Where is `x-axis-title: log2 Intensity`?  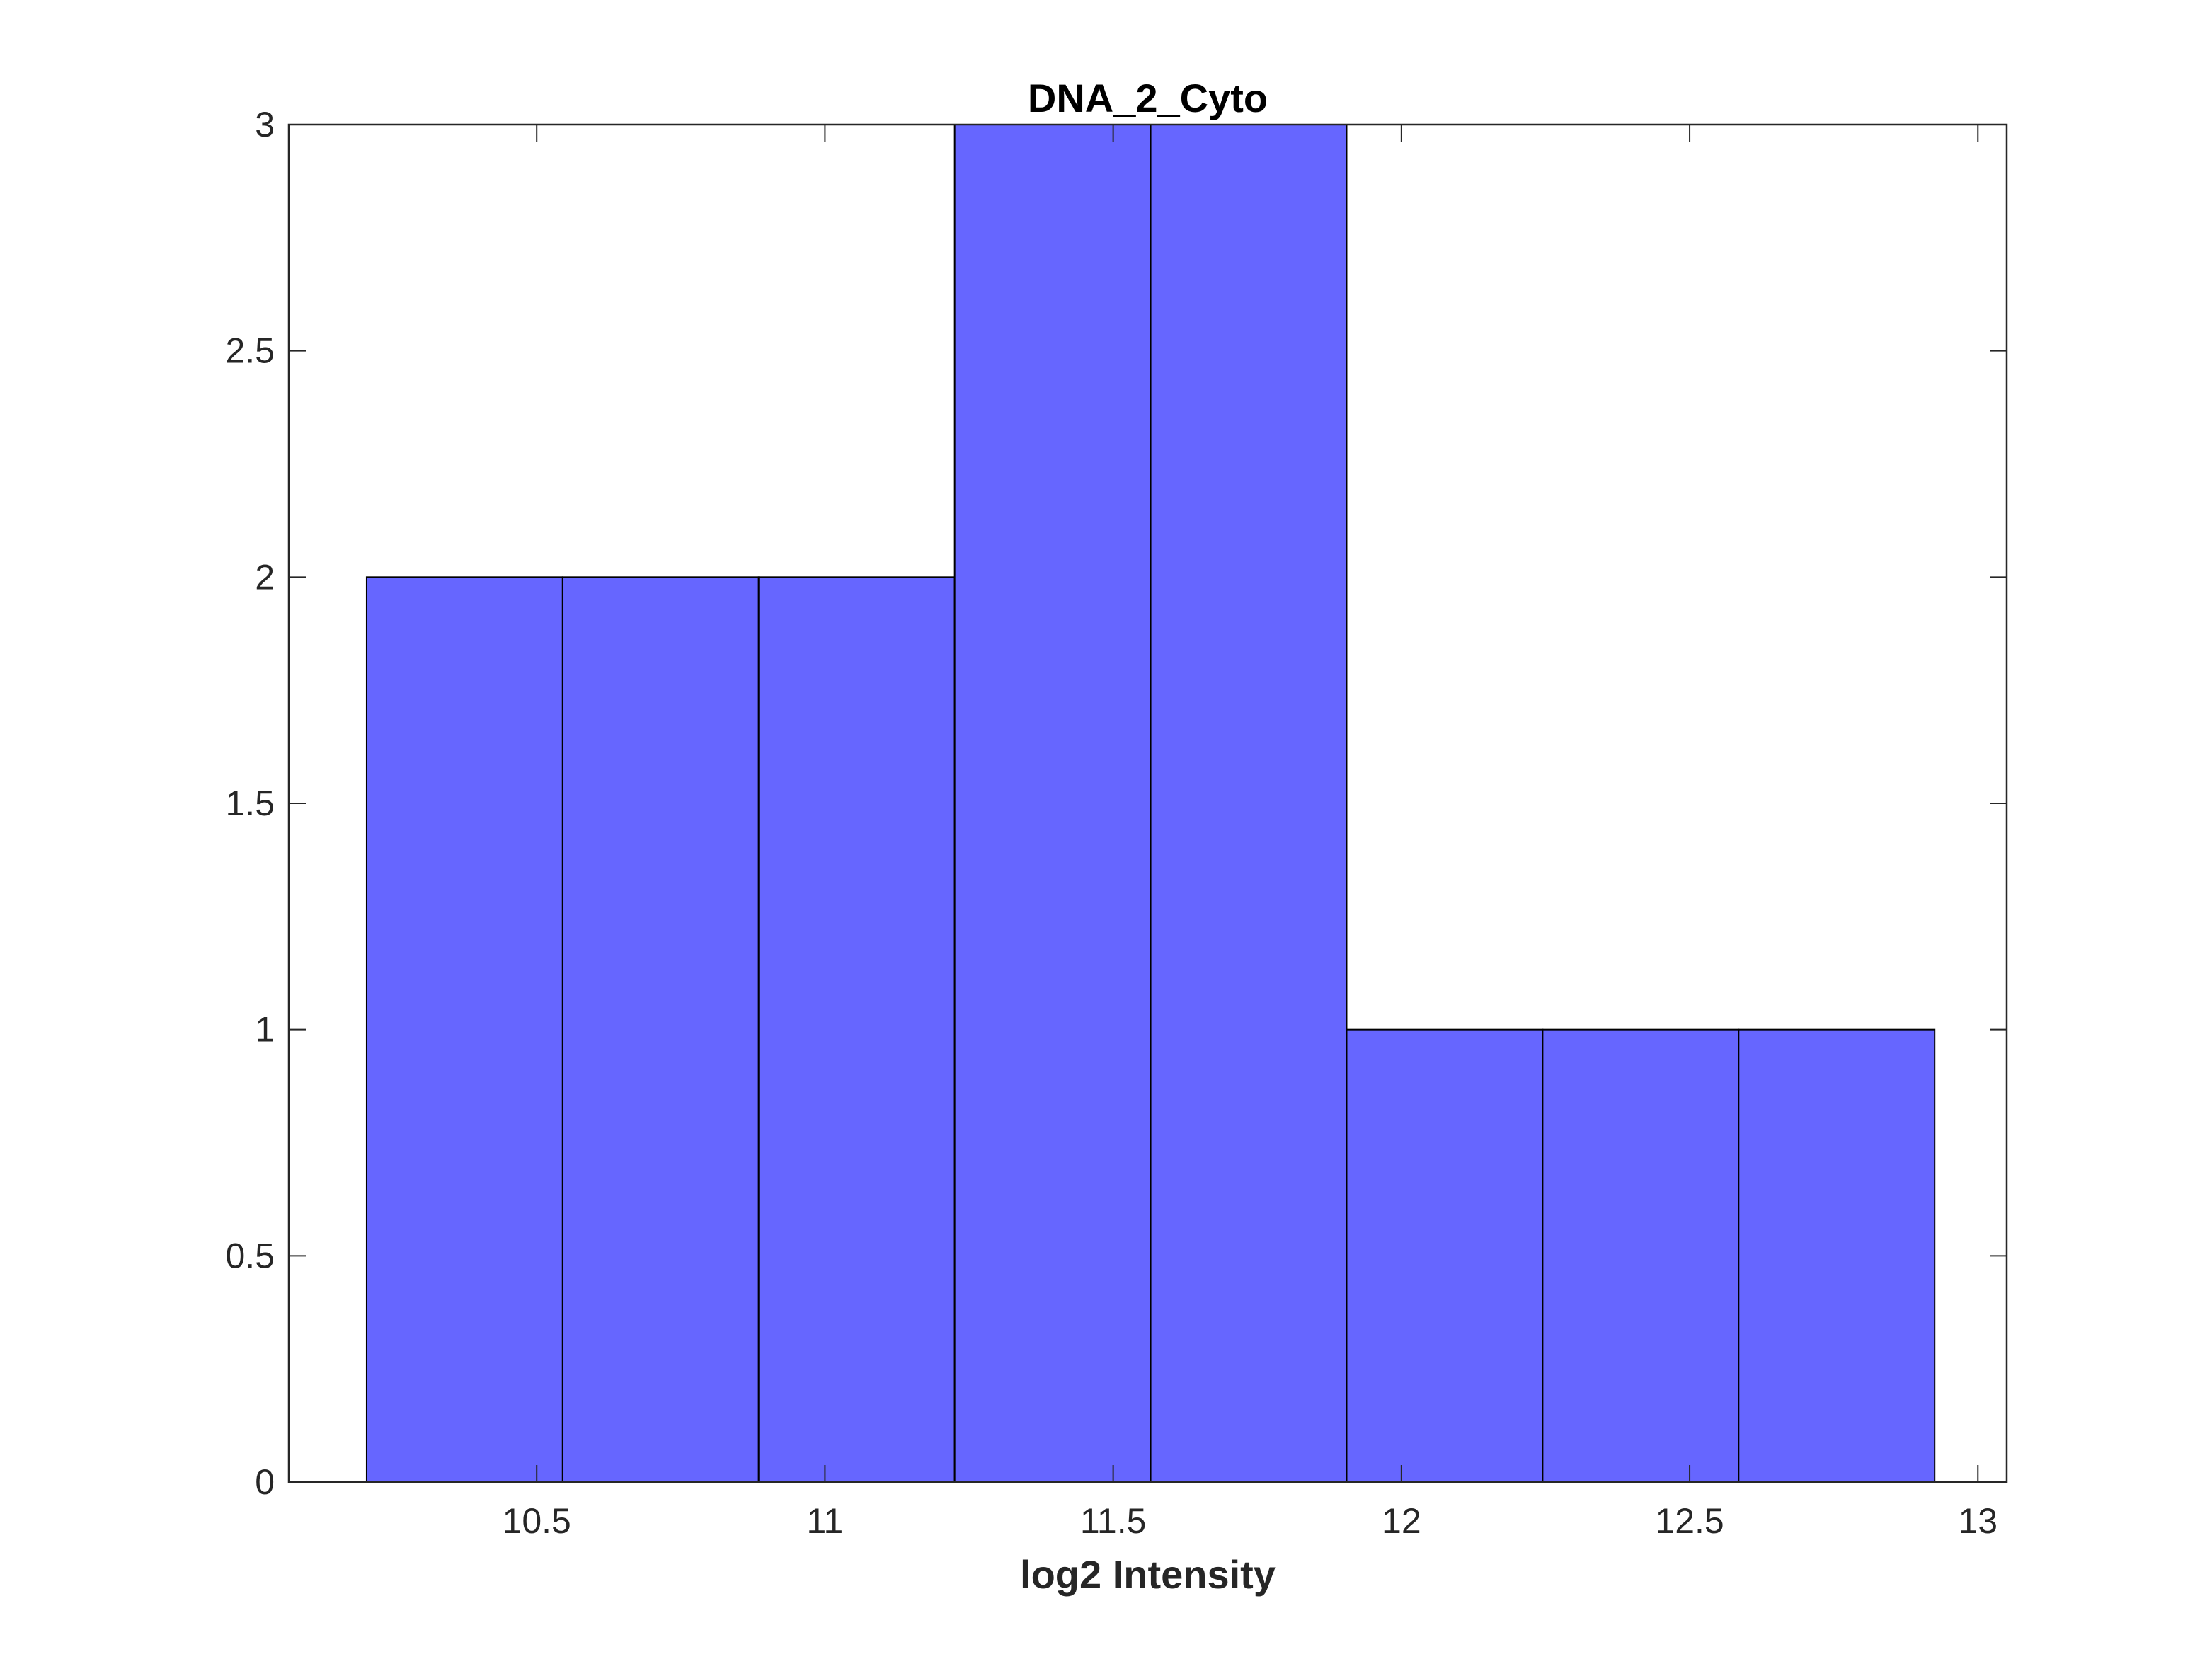
x-axis-title: log2 Intensity is located at coordinates (1148, 1574).